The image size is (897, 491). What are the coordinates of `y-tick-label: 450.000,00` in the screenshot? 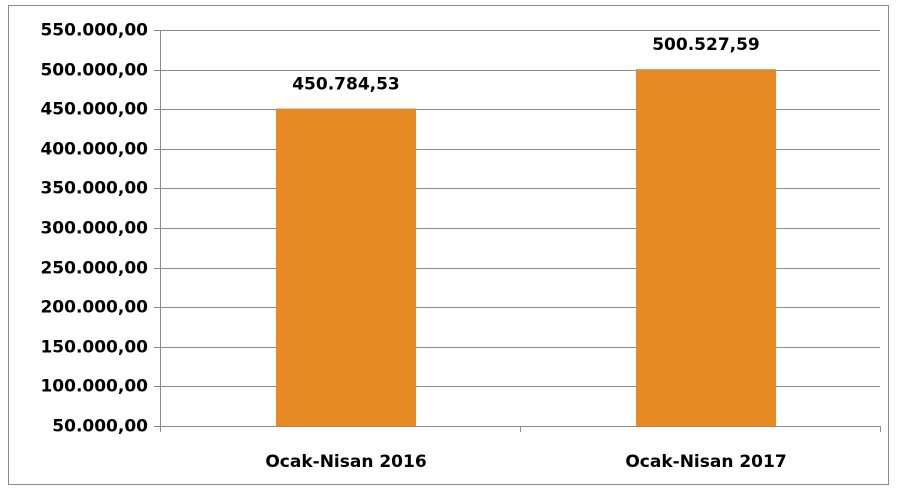 It's located at (94, 110).